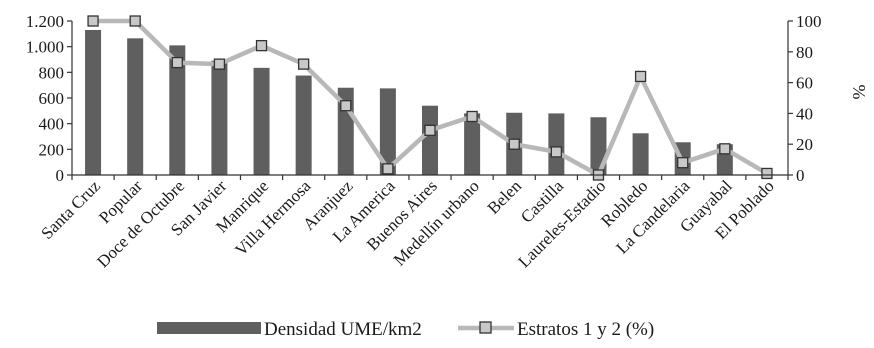 This screenshot has height=348, width=874. I want to click on right-axis-label: %, so click(859, 92).